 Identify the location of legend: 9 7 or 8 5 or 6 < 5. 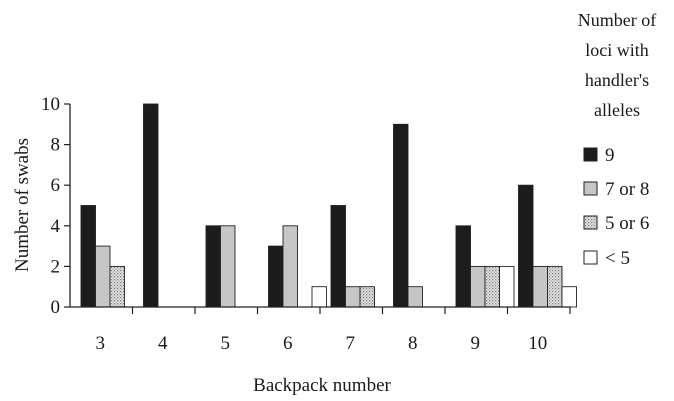
(616, 207).